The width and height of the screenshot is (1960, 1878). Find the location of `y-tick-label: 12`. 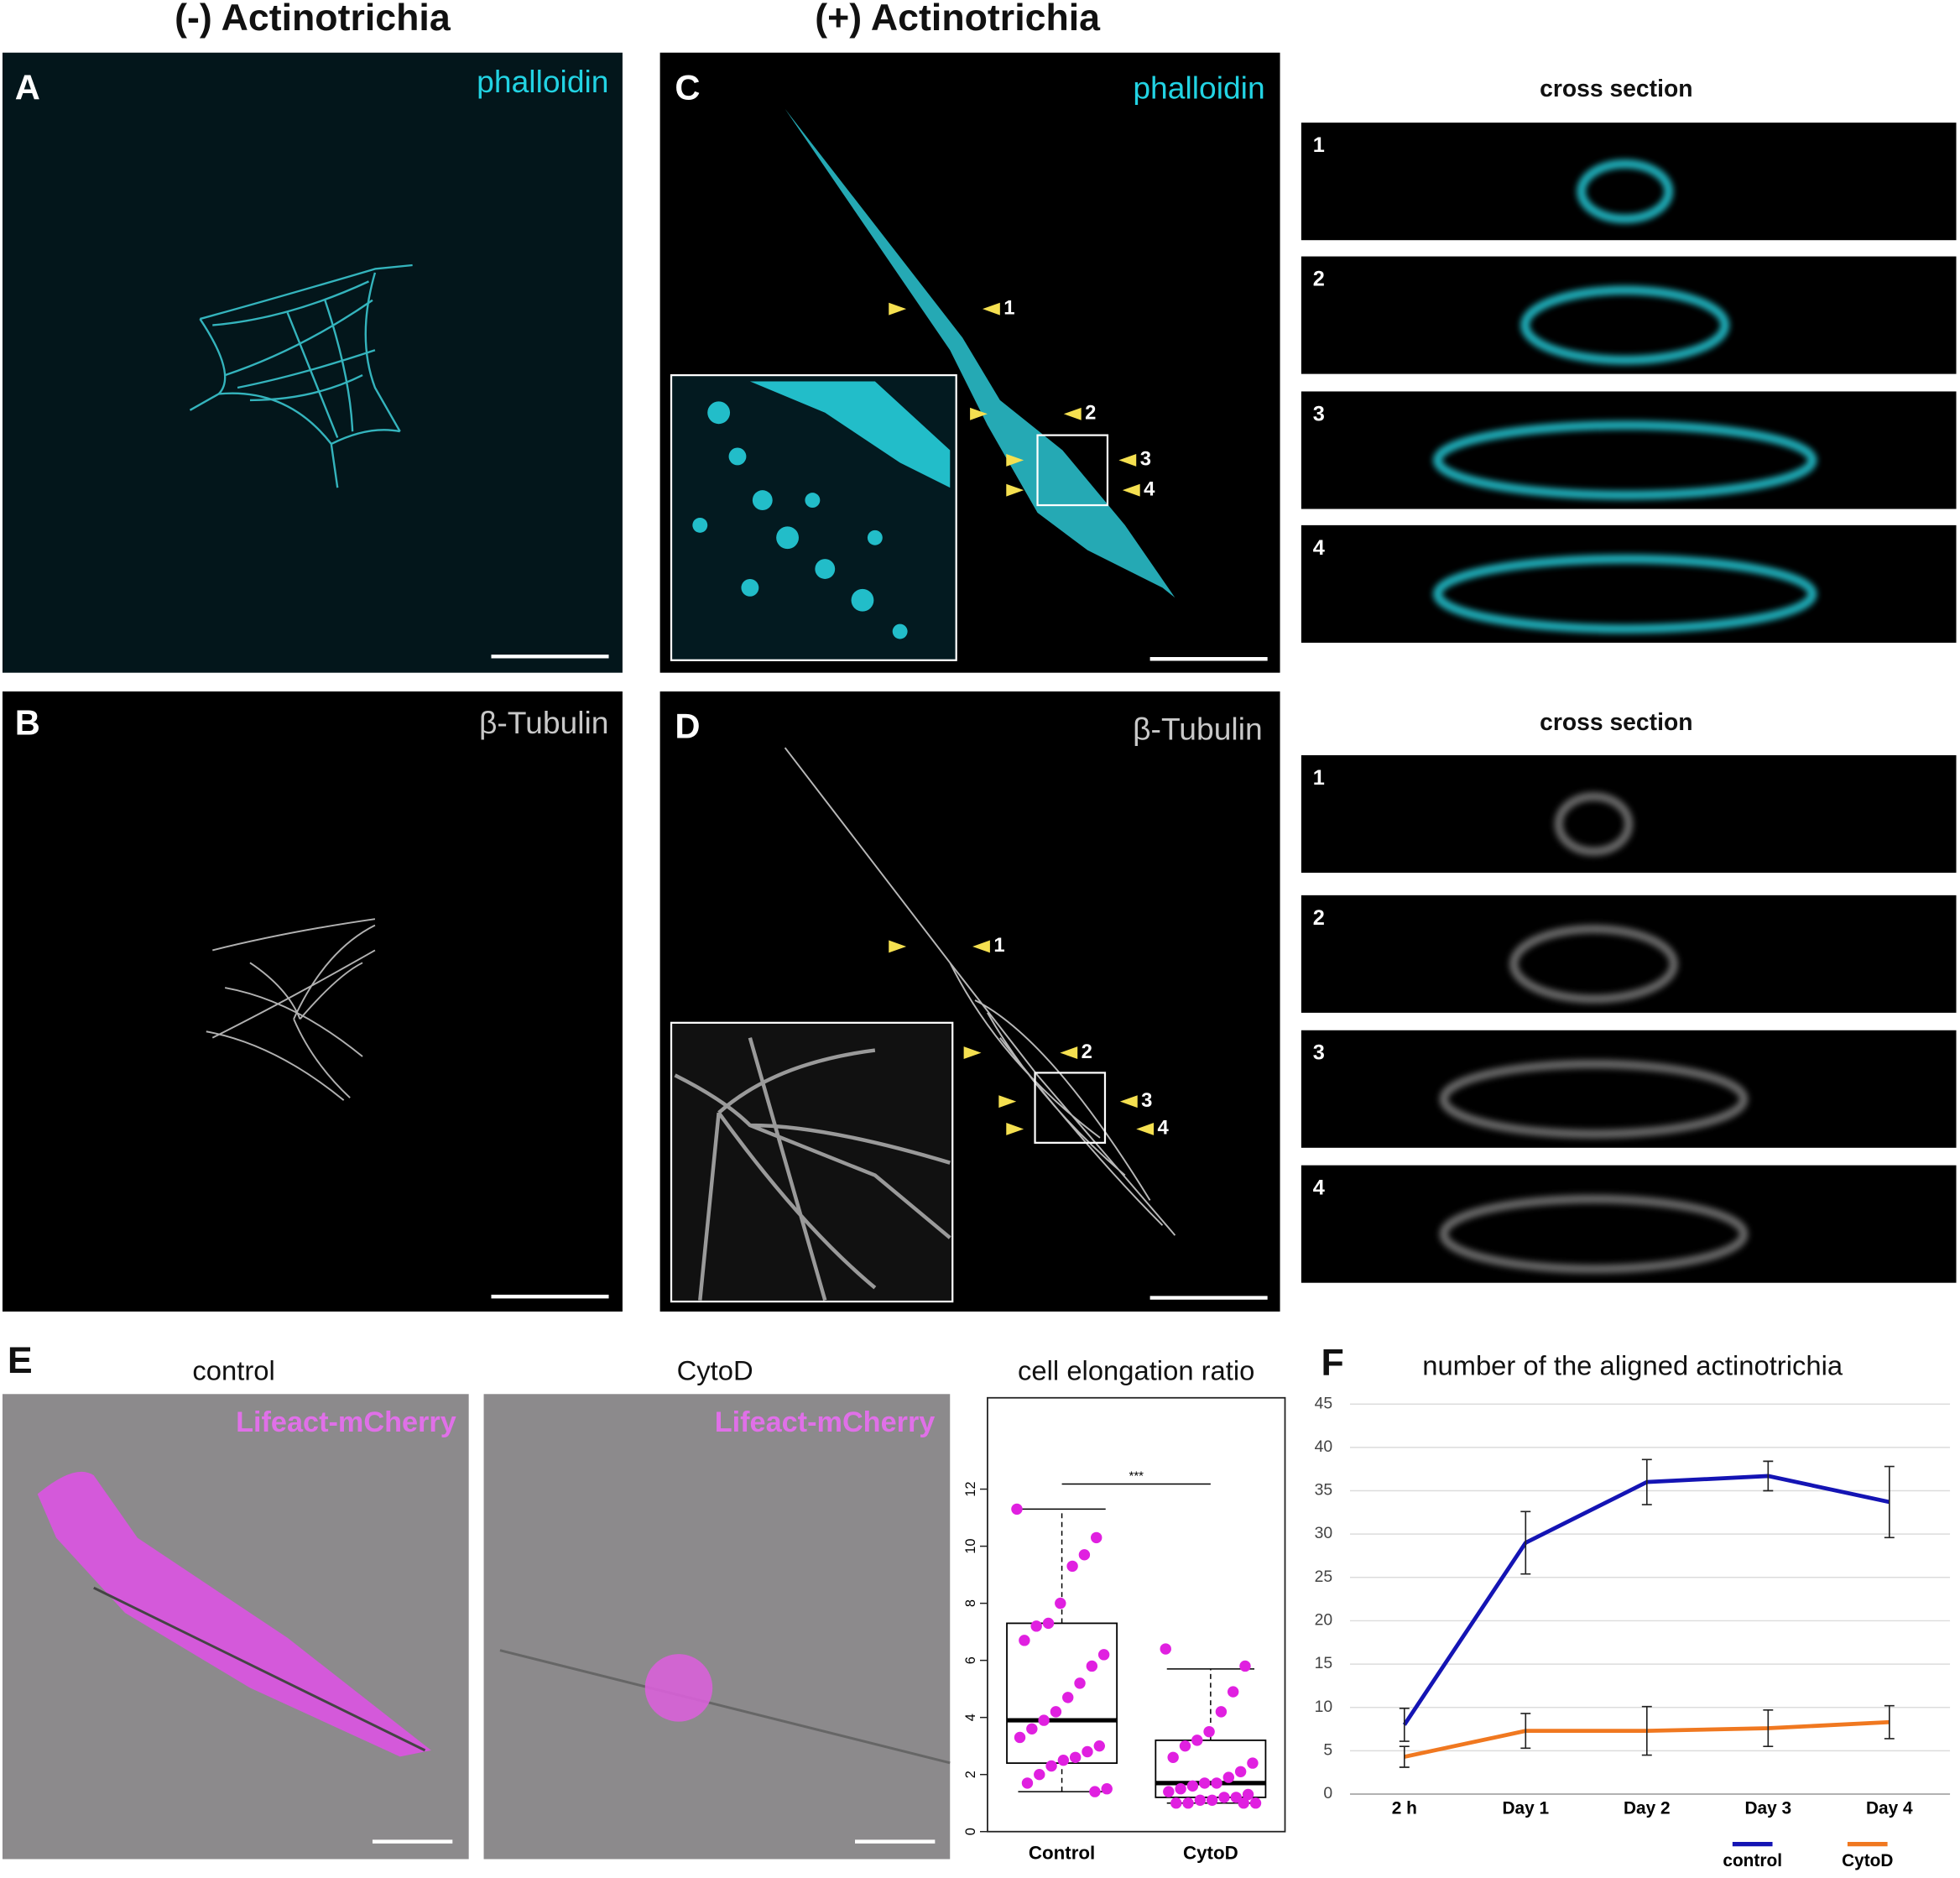

y-tick-label: 12 is located at coordinates (970, 1488).